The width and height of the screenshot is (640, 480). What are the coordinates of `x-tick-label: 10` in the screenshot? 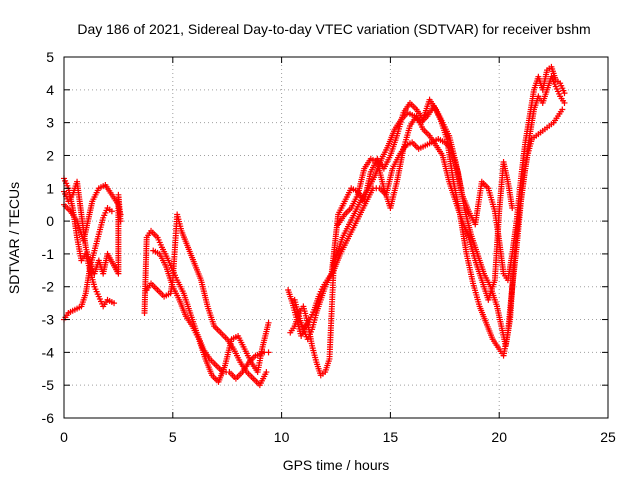 It's located at (282, 437).